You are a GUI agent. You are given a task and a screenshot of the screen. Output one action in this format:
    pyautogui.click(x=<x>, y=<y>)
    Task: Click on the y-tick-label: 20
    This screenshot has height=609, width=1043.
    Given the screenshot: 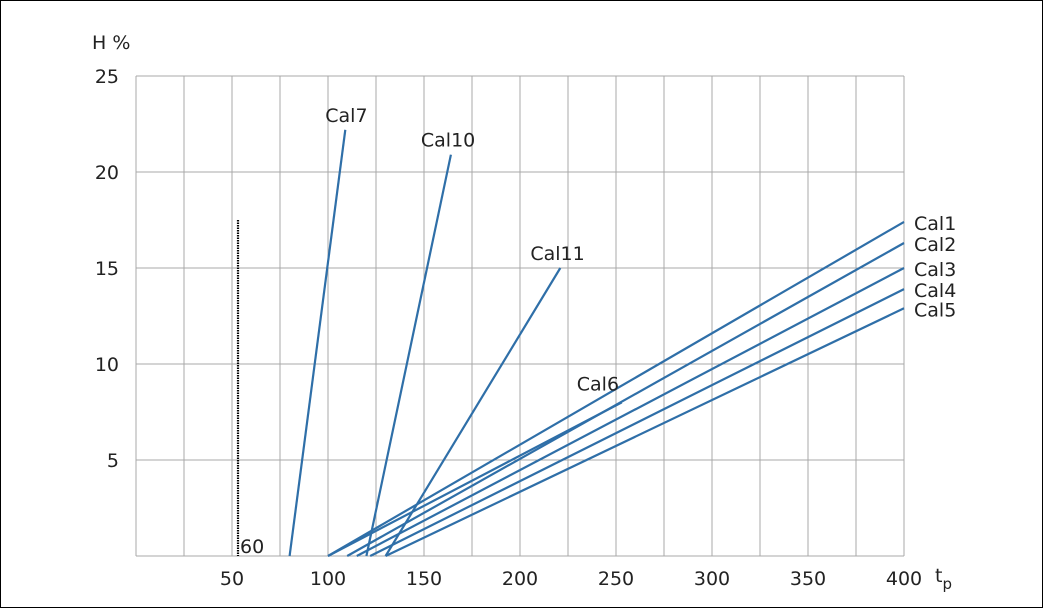 What is the action you would take?
    pyautogui.click(x=107, y=173)
    